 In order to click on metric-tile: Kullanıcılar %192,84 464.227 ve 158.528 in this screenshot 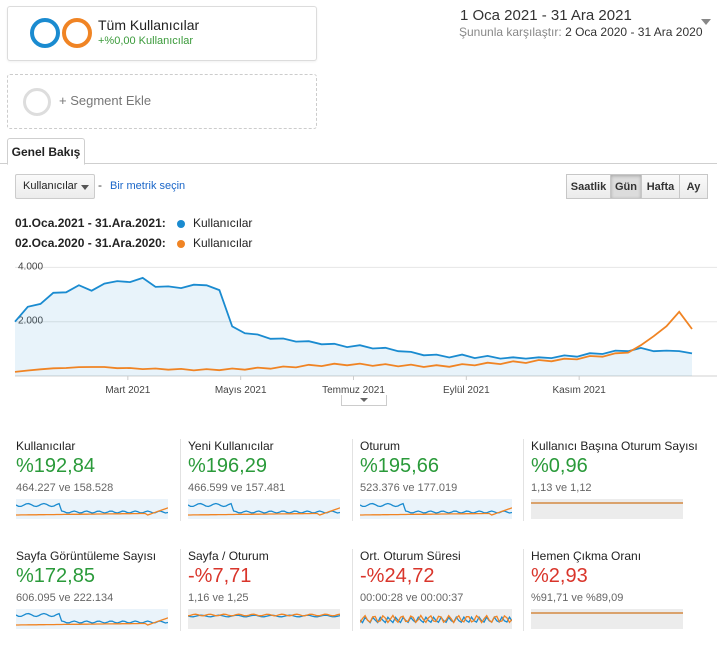, I will do `click(92, 489)`.